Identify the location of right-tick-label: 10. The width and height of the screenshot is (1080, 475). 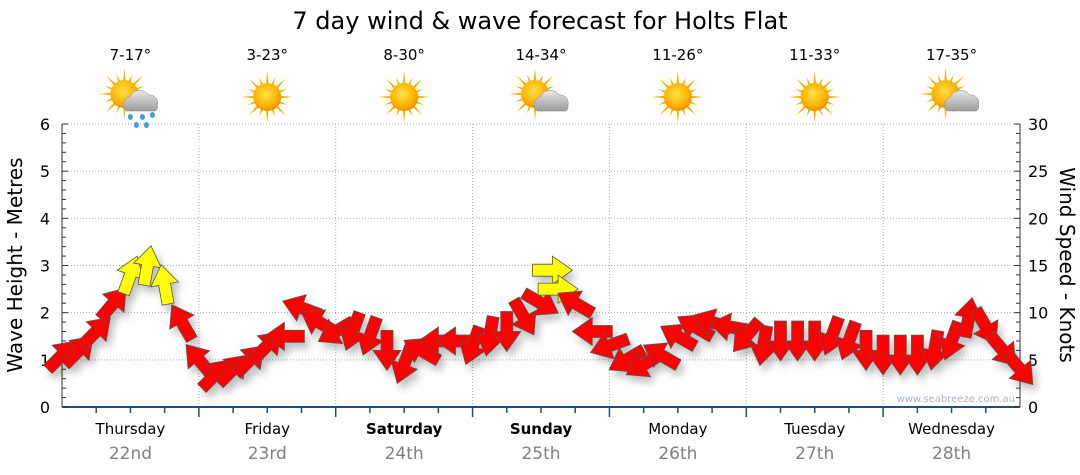
(1038, 313).